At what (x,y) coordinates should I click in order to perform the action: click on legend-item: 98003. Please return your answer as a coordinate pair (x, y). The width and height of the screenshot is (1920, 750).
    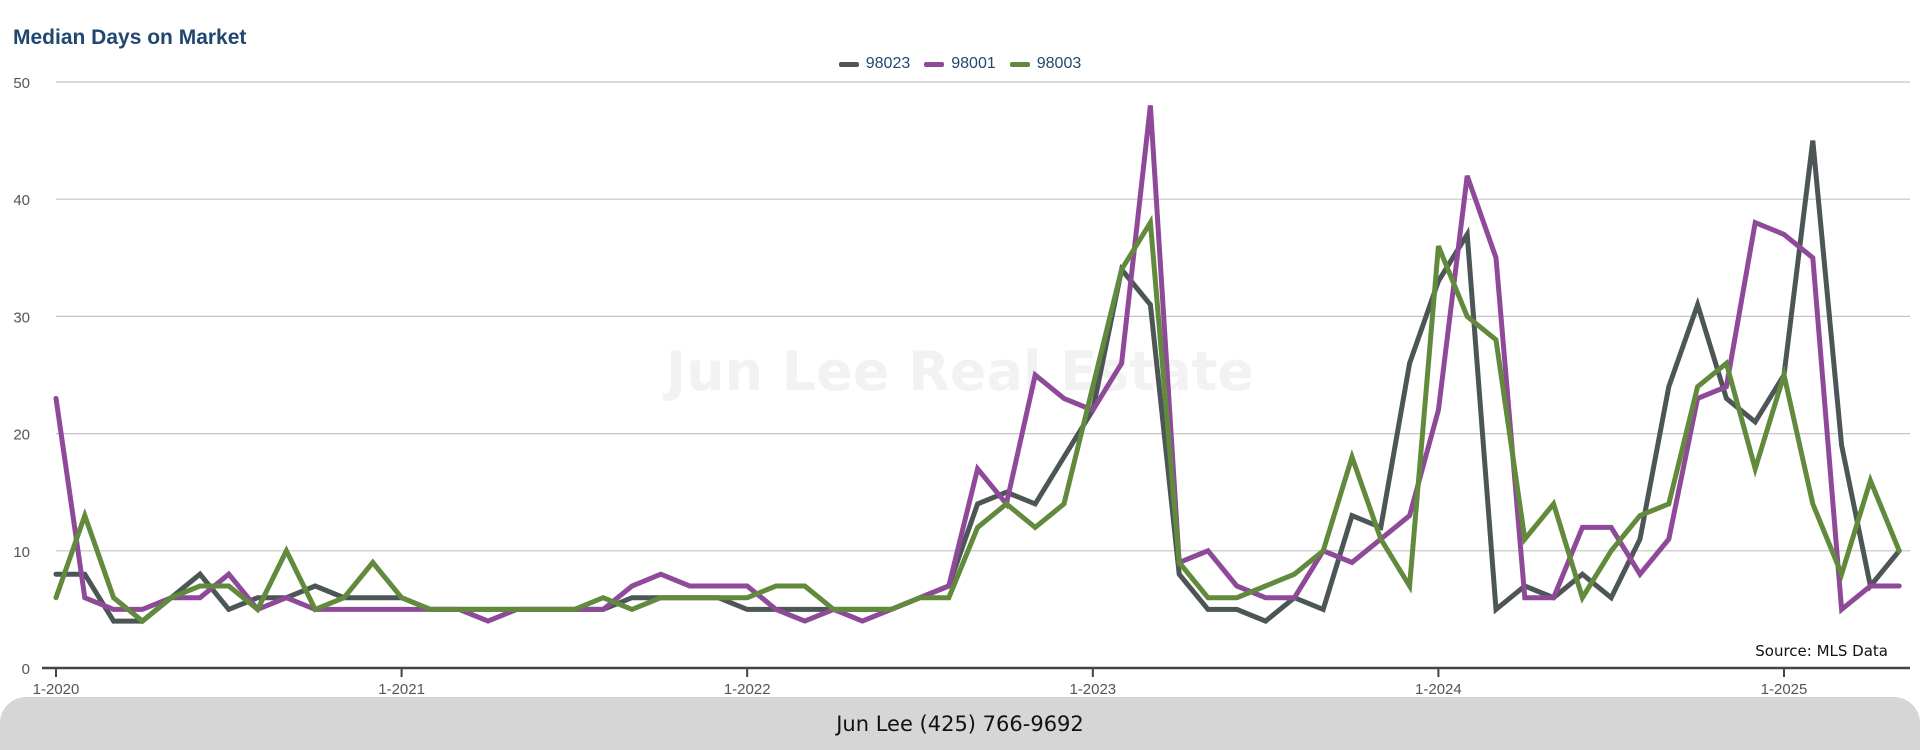
    Looking at the image, I should click on (1045, 64).